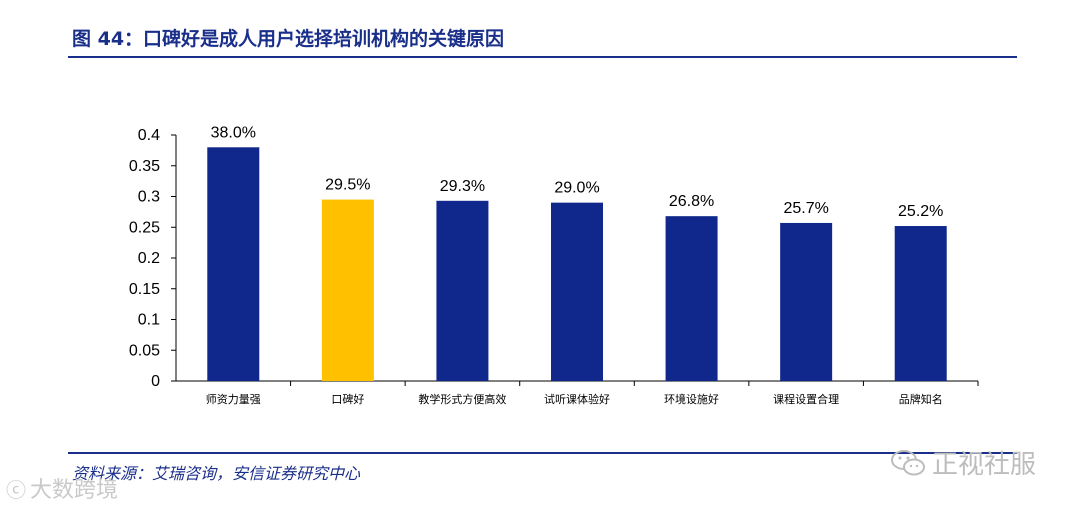 The height and width of the screenshot is (507, 1080). Describe the element at coordinates (233, 132) in the screenshot. I see `data-label: 38.0%` at that location.